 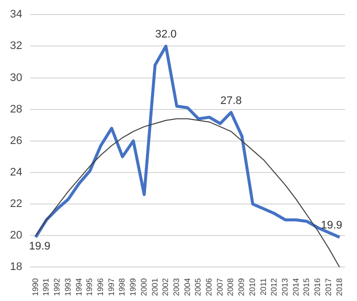 I want to click on x-tick-label: 1994, so click(x=79, y=287).